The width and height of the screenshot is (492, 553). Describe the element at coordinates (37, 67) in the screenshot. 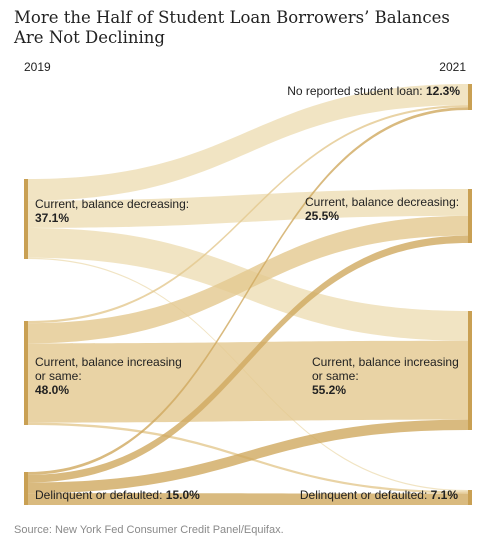

I see `year-label-left: 2019` at that location.